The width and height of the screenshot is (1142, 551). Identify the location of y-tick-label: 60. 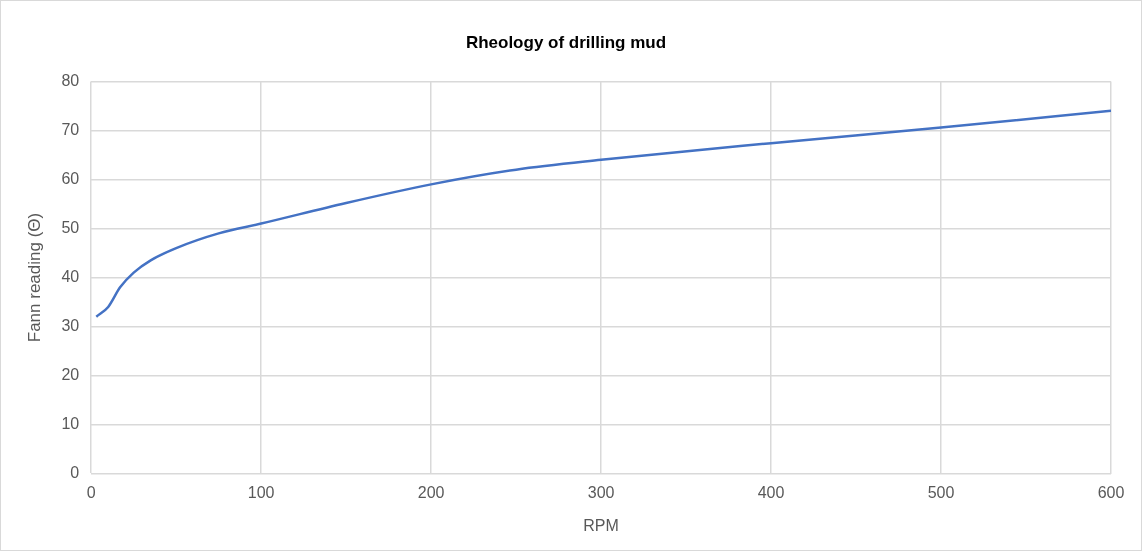
(70, 178).